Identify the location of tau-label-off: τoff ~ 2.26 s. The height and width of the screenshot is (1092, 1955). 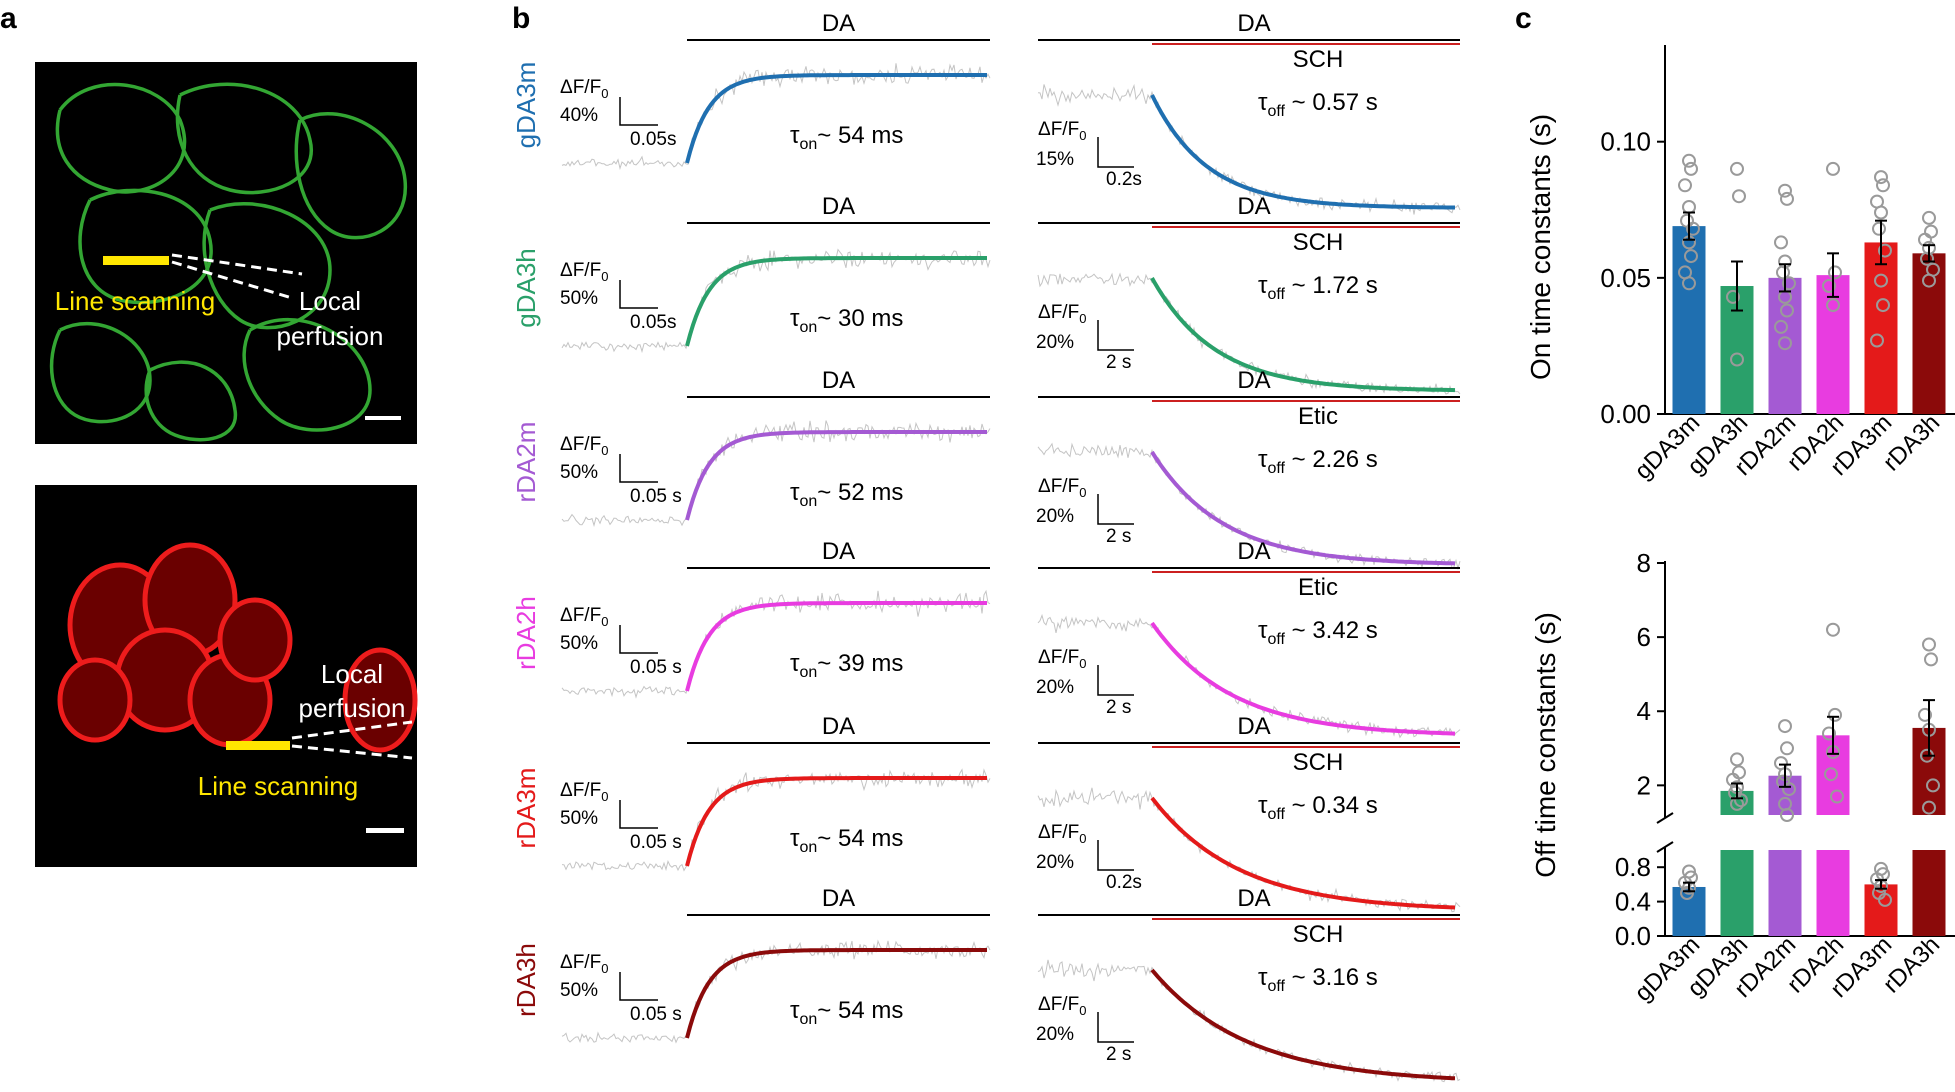
(1318, 461).